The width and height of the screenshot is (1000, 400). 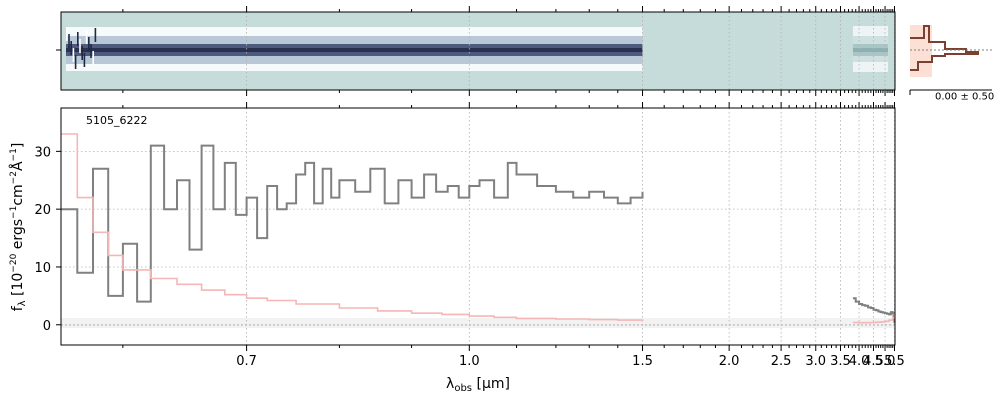 What do you see at coordinates (815, 361) in the screenshot?
I see `x-tick-label: 3.0` at bounding box center [815, 361].